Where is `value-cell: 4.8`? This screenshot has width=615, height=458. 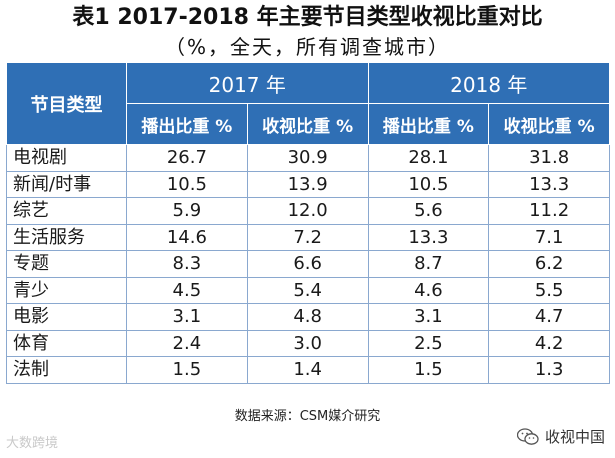 value-cell: 4.8 is located at coordinates (307, 317).